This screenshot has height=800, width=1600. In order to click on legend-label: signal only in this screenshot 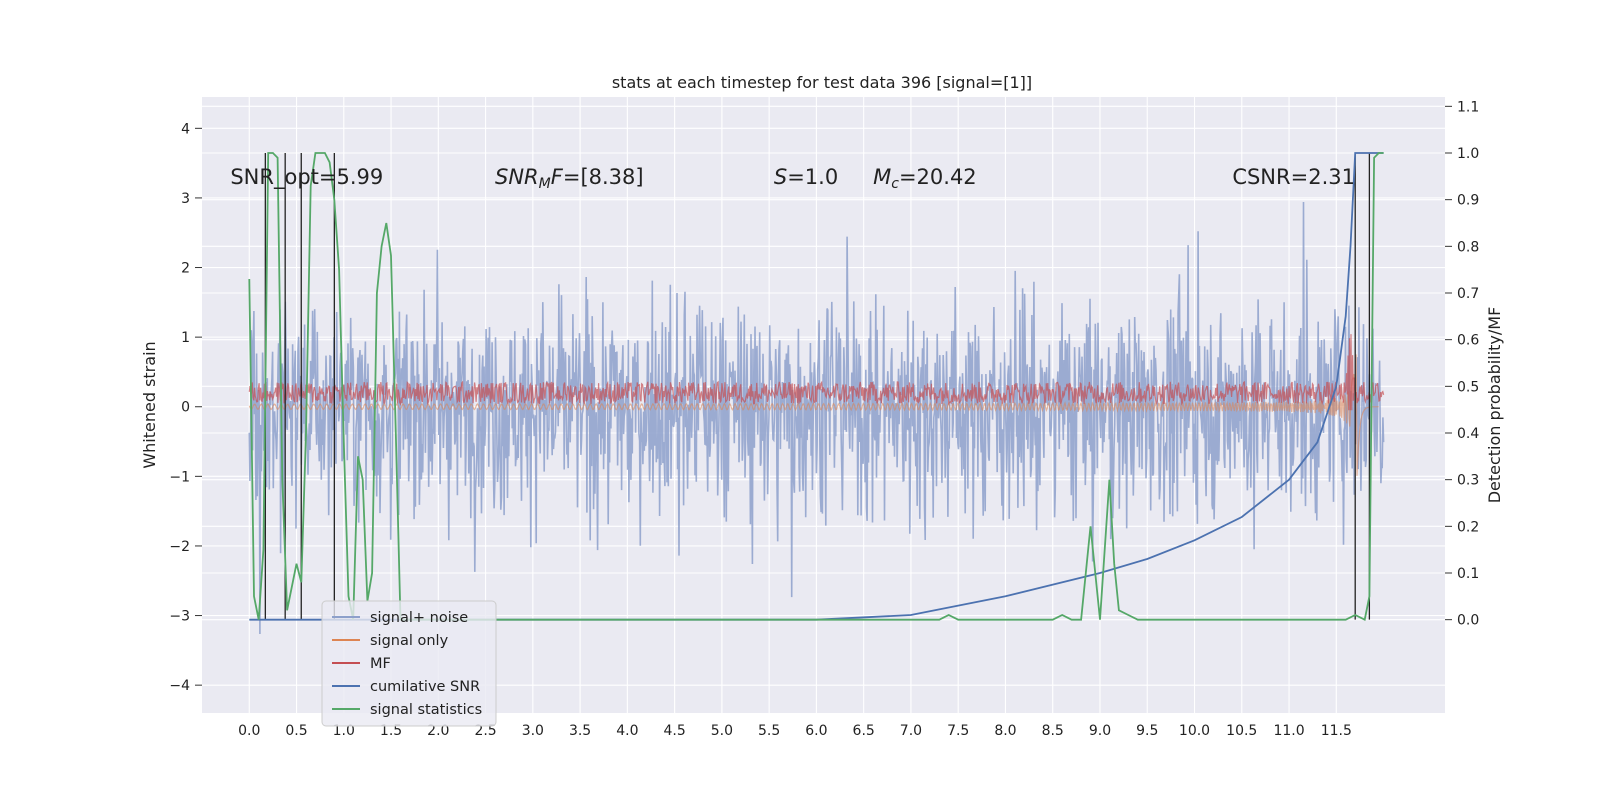, I will do `click(409, 641)`.